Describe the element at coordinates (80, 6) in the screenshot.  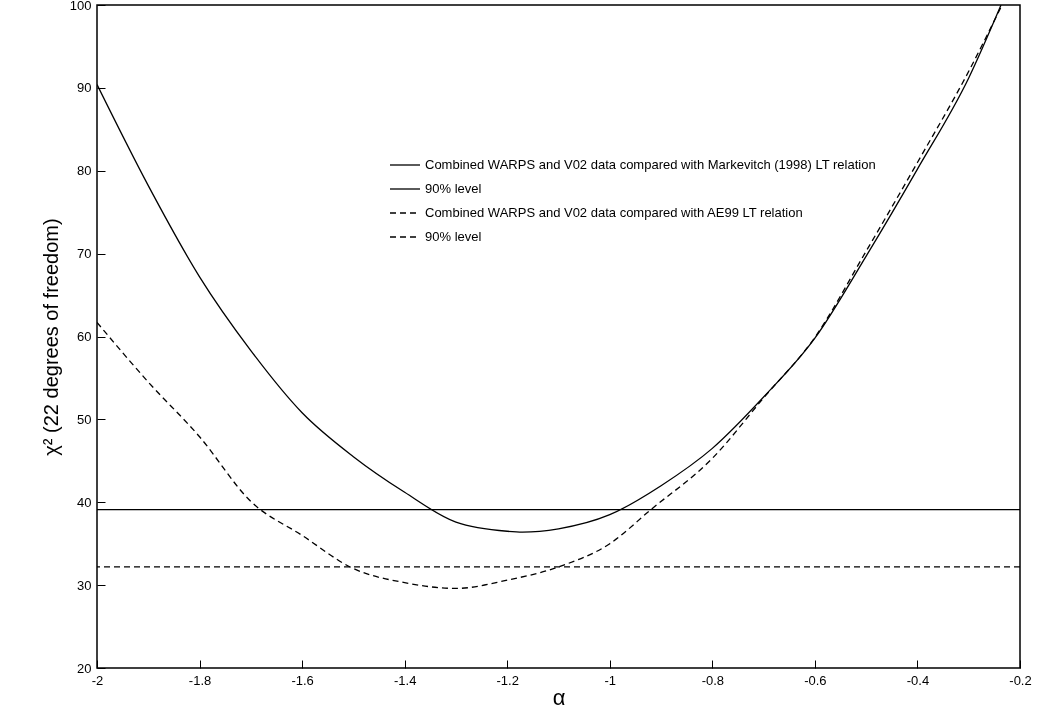
I see `y-tick-label: 100` at that location.